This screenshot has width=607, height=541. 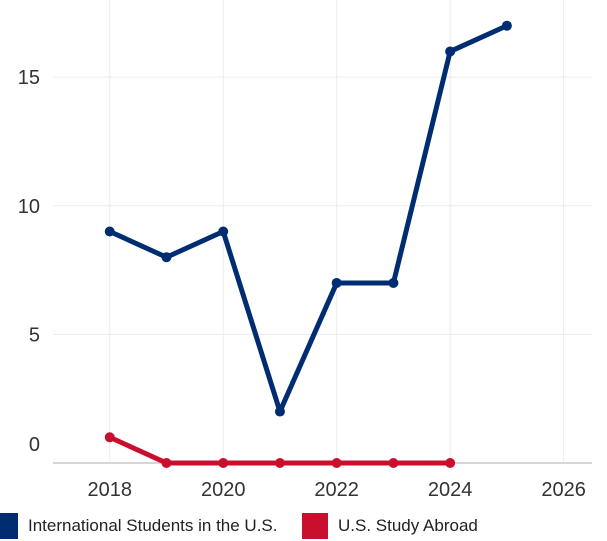 What do you see at coordinates (109, 490) in the screenshot?
I see `x-tick-label: 2018` at bounding box center [109, 490].